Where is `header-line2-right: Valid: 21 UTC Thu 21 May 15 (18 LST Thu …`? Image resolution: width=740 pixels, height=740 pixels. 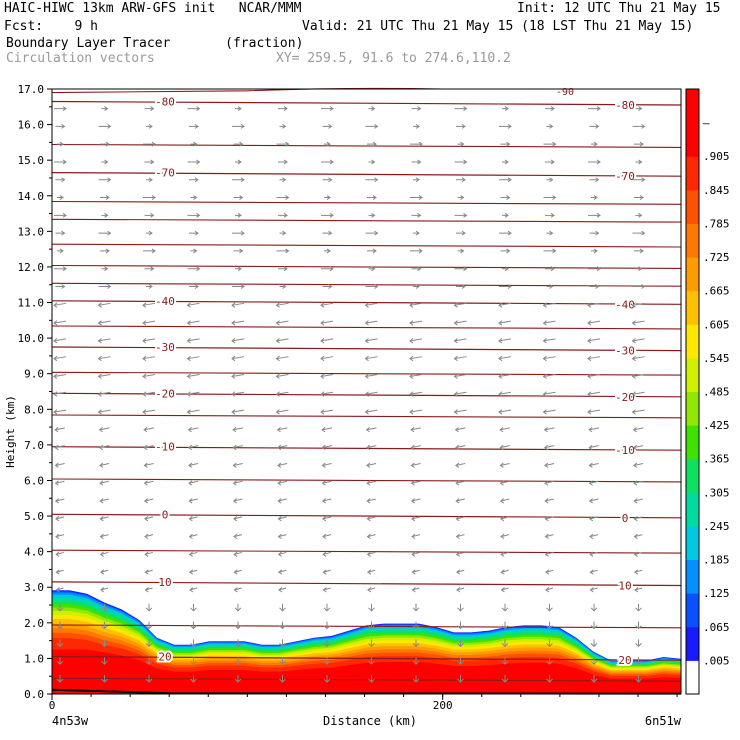 header-line2-right: Valid: 21 UTC Thu 21 May 15 (18 LST Thu … is located at coordinates (498, 26).